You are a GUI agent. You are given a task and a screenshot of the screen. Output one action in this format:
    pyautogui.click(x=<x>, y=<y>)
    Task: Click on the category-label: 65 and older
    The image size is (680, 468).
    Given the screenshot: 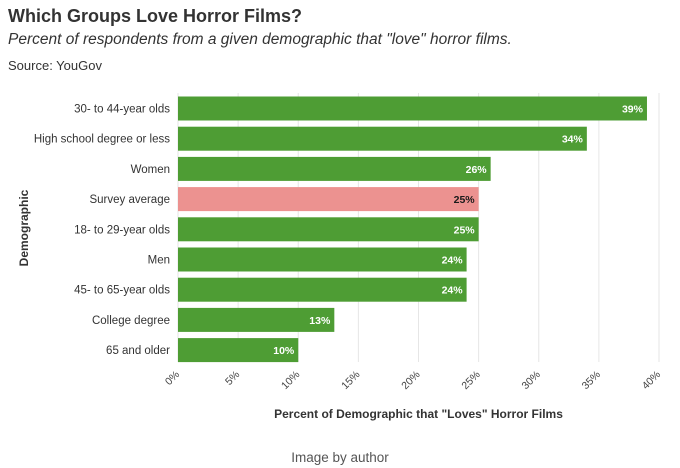 What is the action you would take?
    pyautogui.click(x=138, y=351)
    